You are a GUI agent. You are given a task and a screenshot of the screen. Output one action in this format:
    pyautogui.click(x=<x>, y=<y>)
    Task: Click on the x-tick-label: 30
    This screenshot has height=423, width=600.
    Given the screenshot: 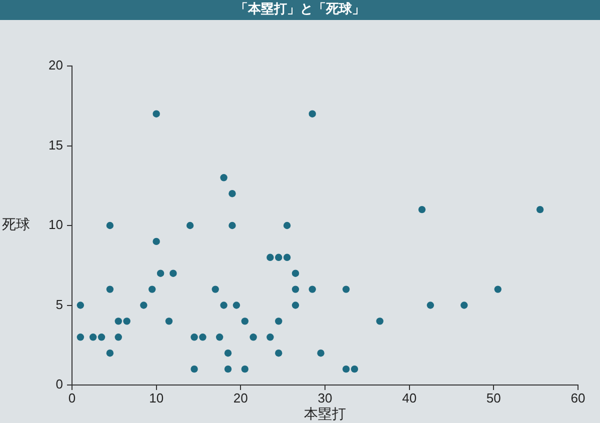 What is the action you would take?
    pyautogui.click(x=325, y=398)
    